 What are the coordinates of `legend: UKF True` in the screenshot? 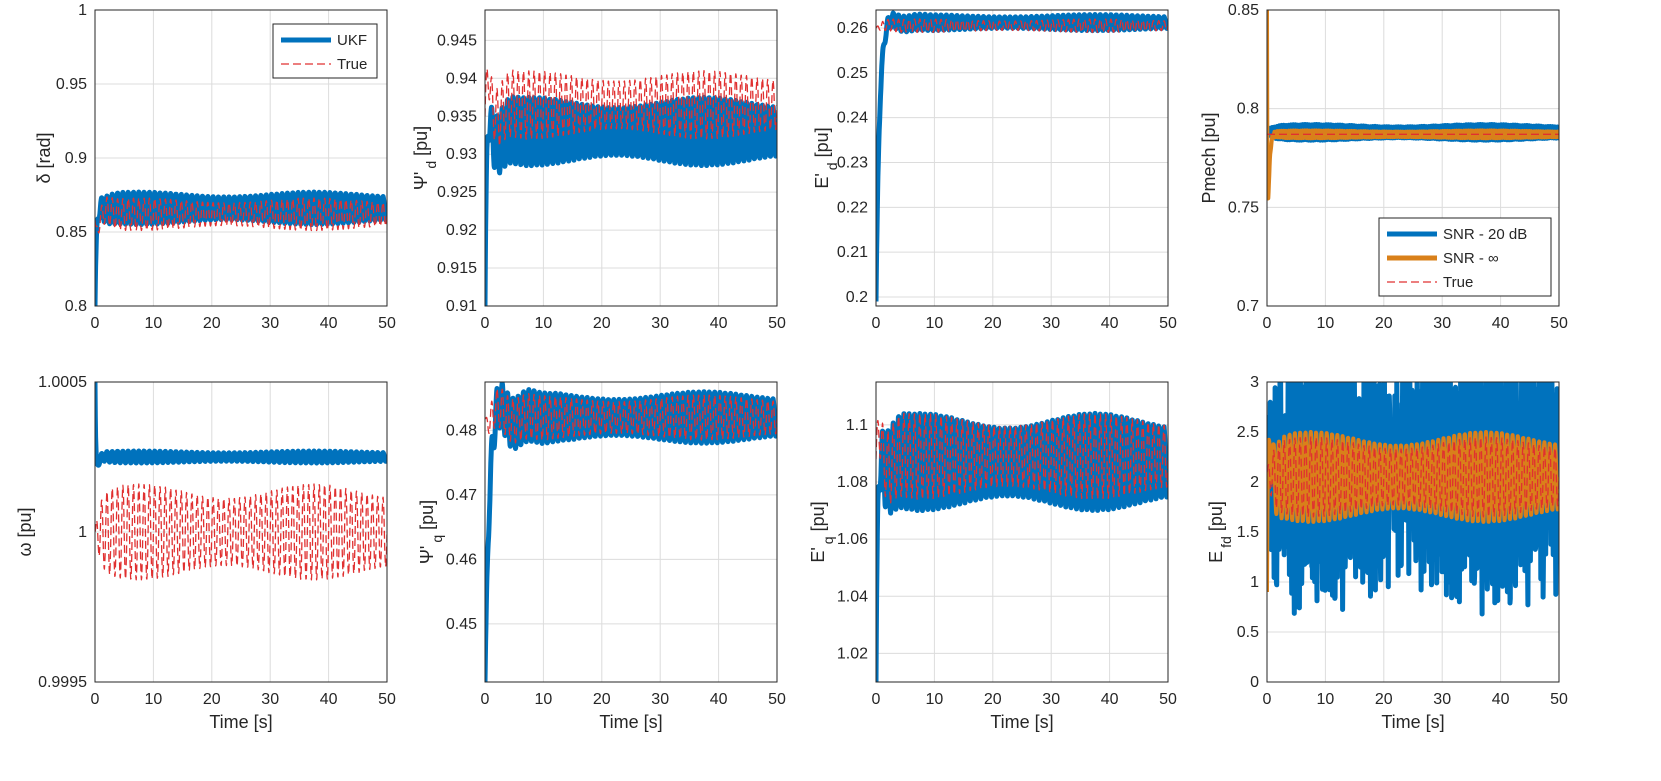 It's located at (325, 51).